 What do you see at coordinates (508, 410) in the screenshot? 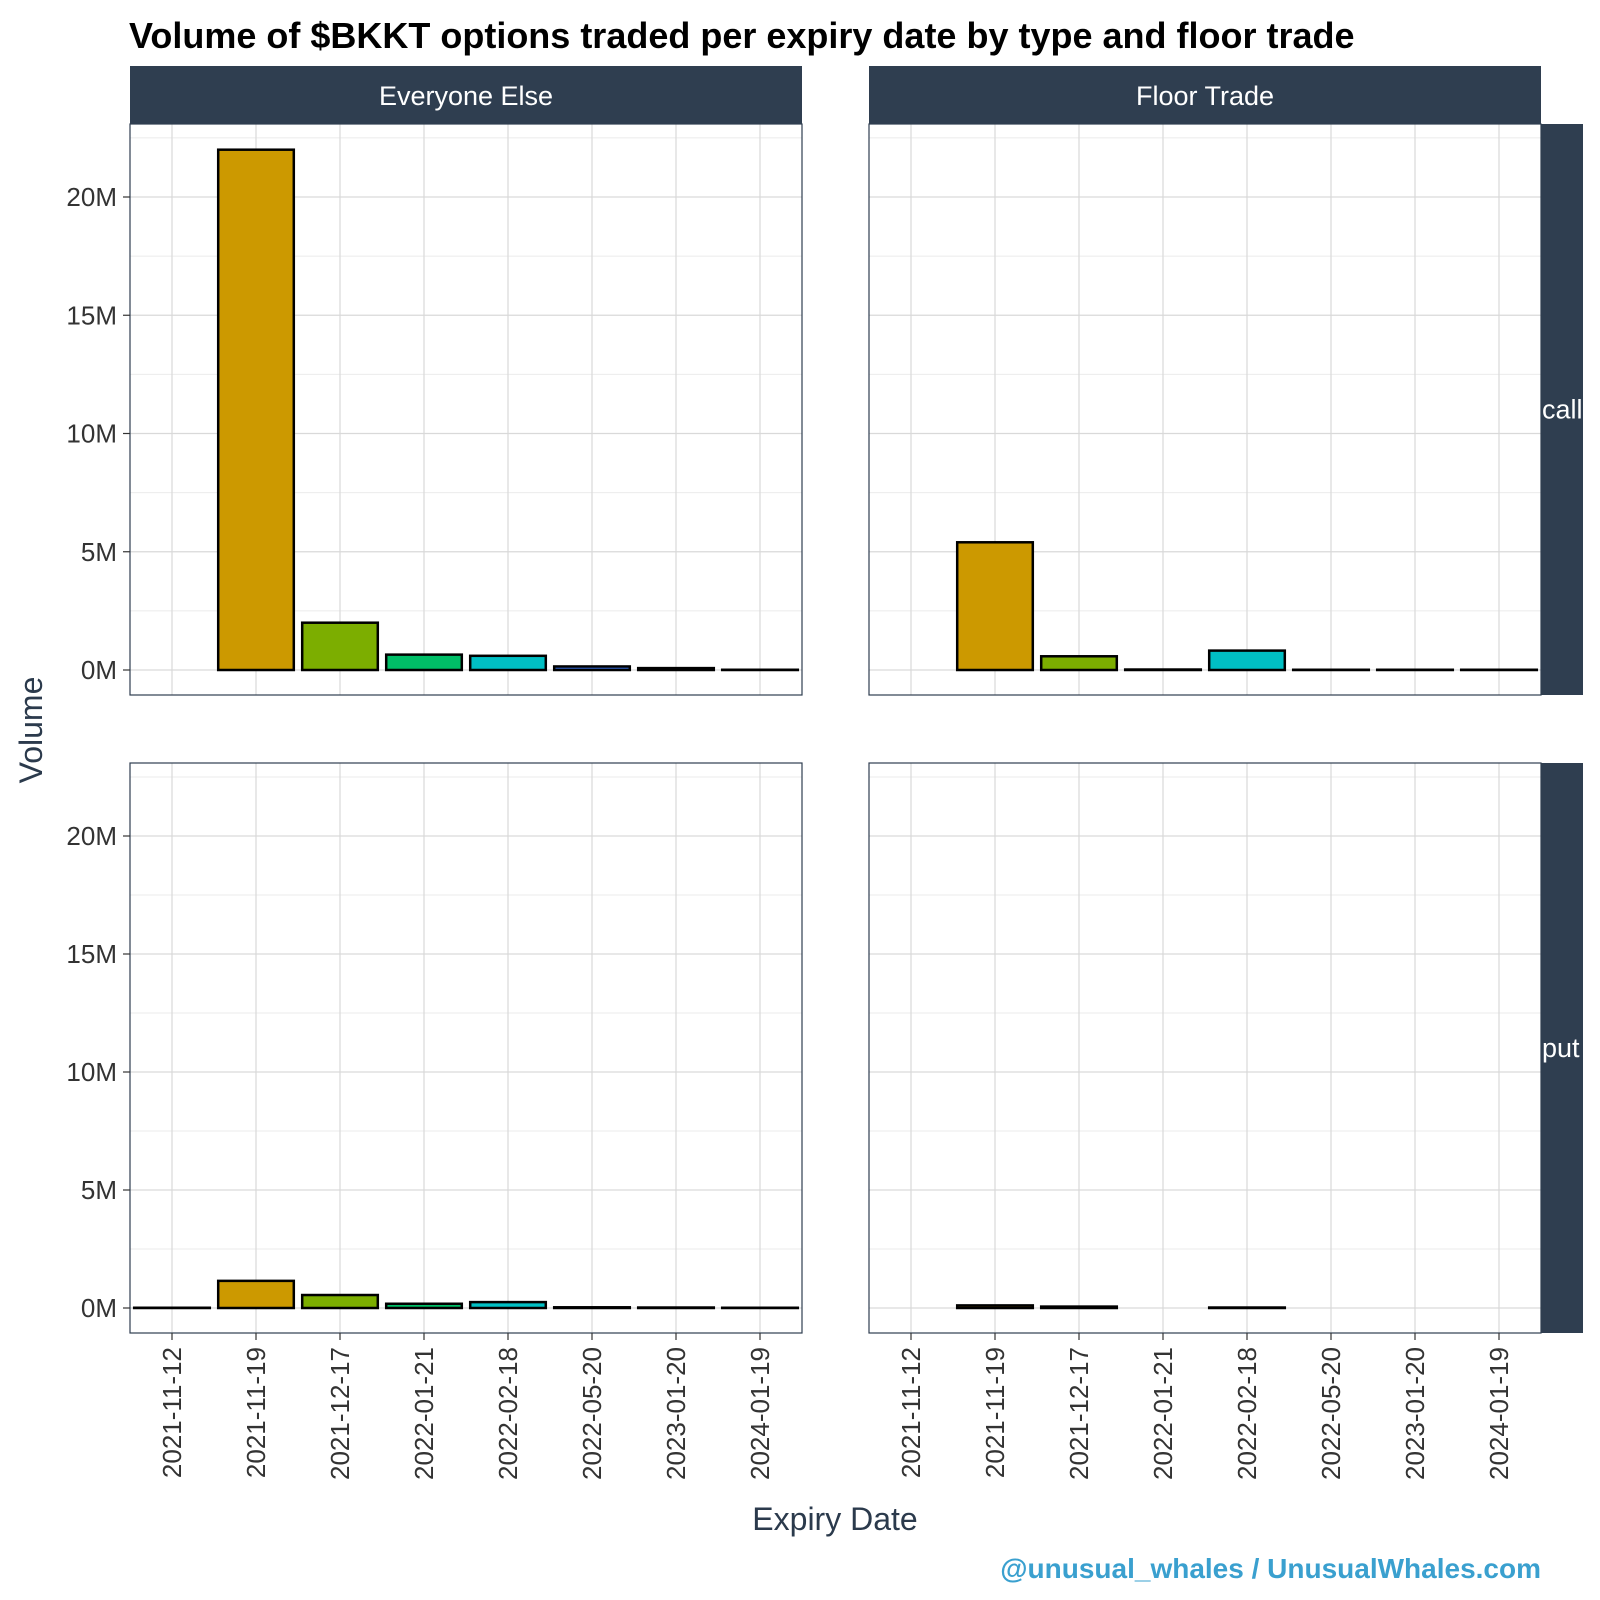
I see `bars-everyone-else-call` at bounding box center [508, 410].